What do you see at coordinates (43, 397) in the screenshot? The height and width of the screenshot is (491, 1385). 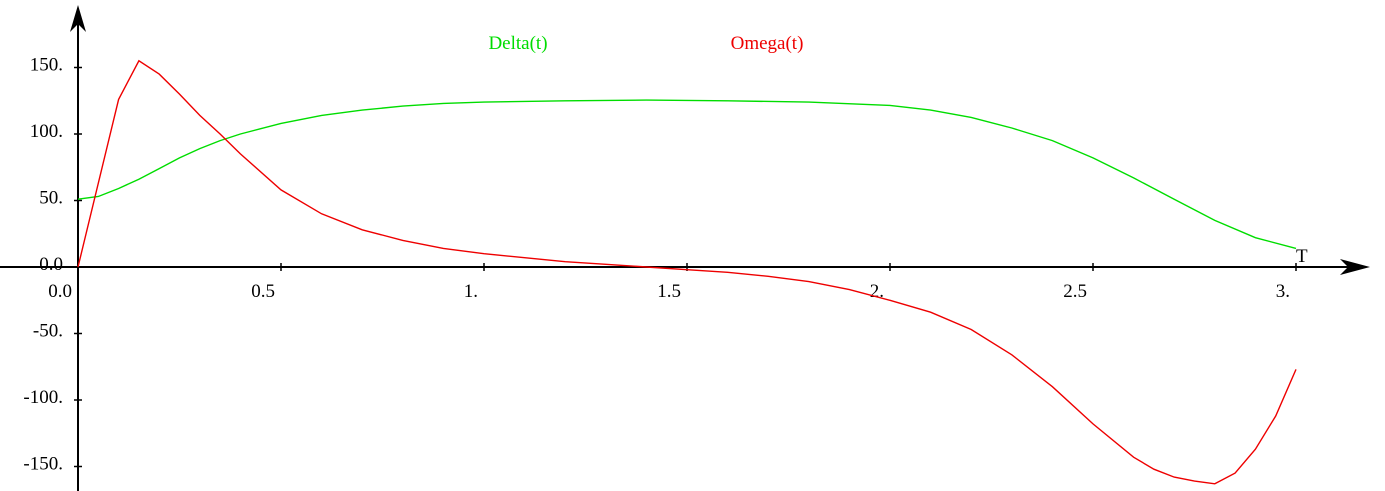 I see `y-tick-label: -100.` at bounding box center [43, 397].